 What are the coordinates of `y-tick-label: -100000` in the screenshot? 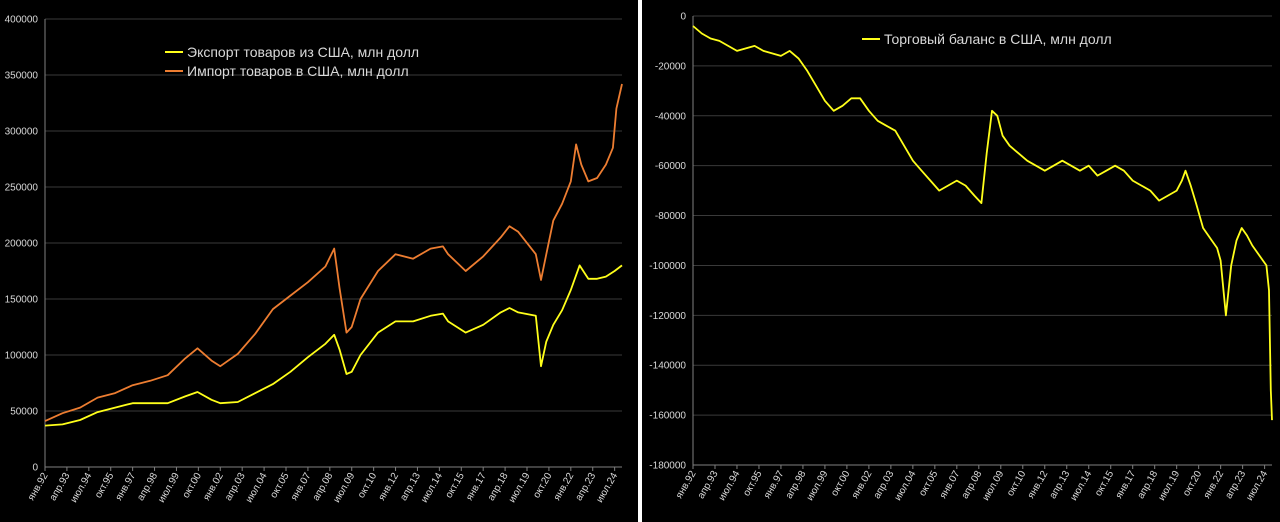 It's located at (667, 266).